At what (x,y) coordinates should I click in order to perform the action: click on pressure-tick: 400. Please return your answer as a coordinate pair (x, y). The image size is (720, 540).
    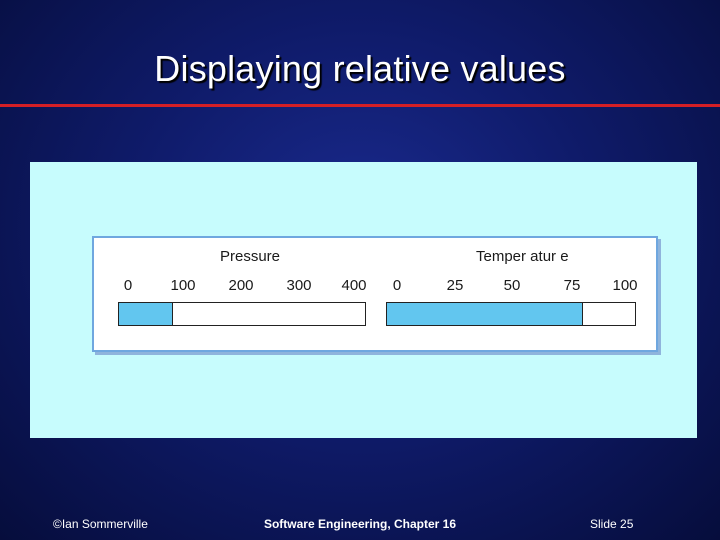
    Looking at the image, I should click on (354, 285).